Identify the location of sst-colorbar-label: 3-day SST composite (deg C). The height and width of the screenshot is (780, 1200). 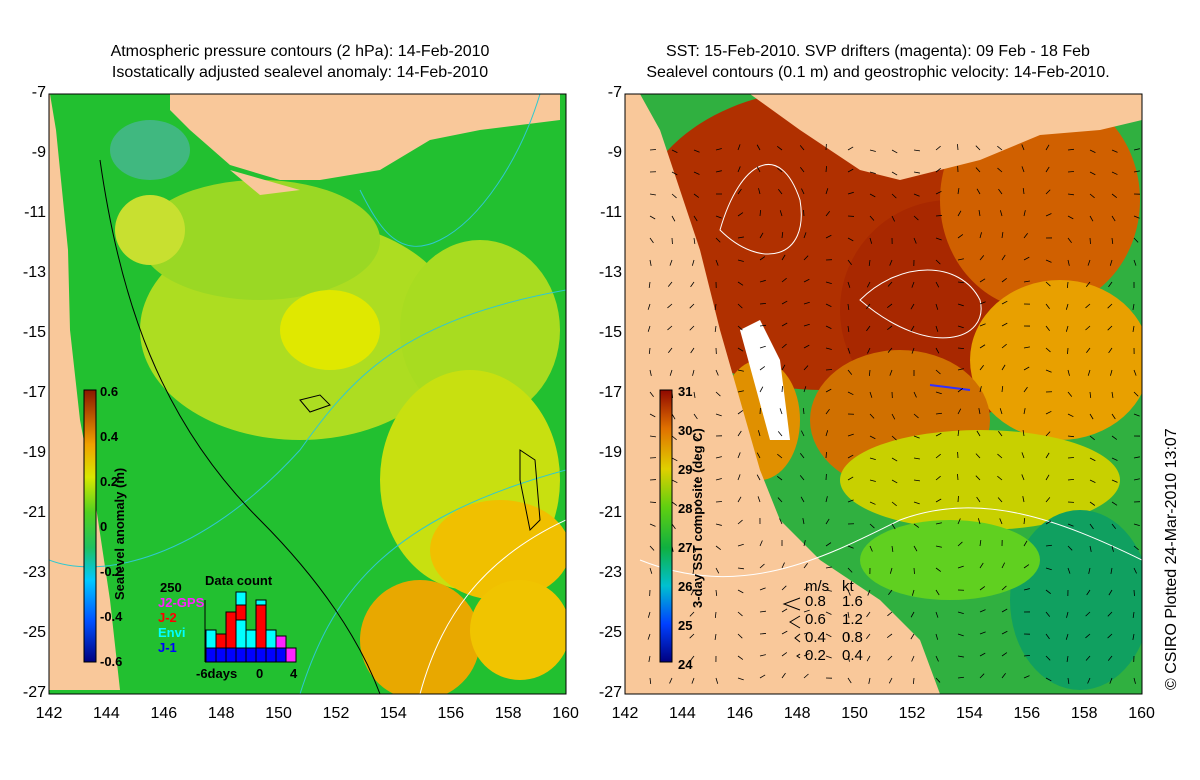
(697, 518).